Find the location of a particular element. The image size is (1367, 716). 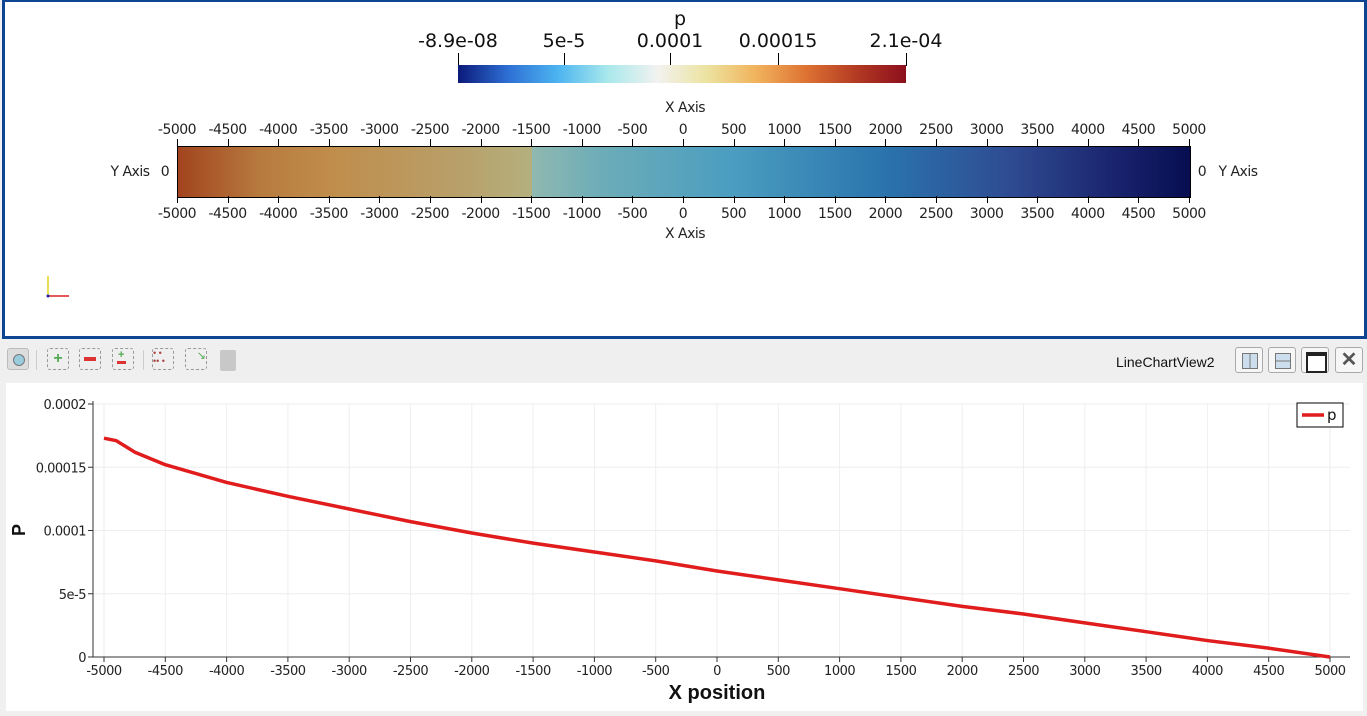

camera-icon is located at coordinates (18, 359).